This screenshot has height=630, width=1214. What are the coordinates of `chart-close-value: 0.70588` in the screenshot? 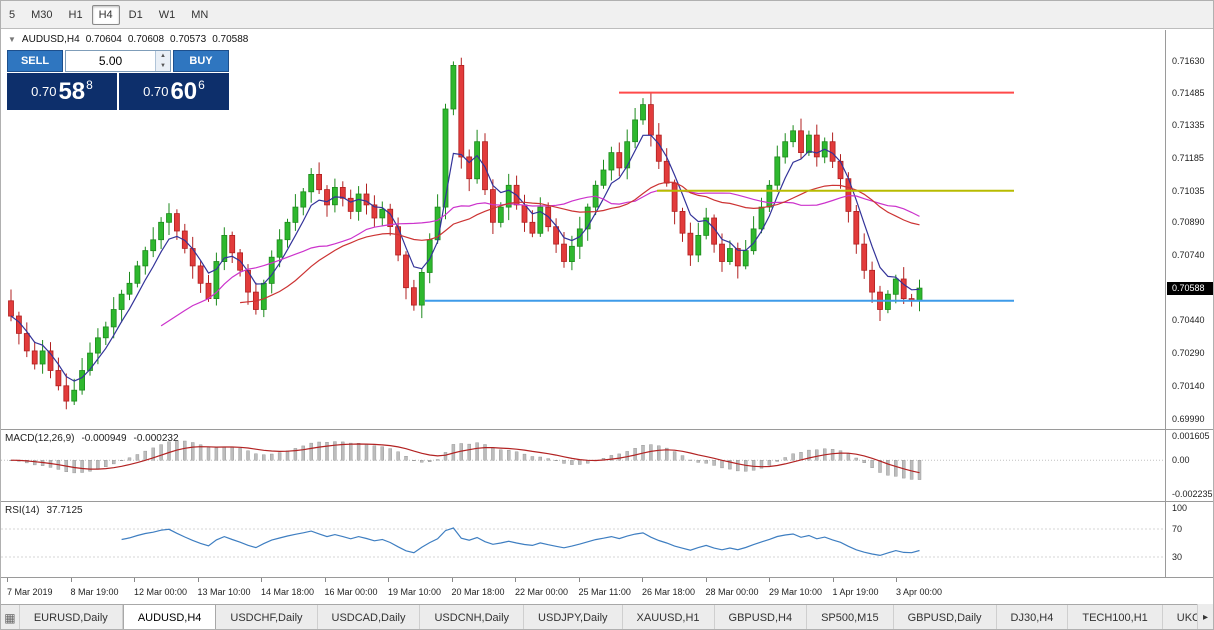 It's located at (230, 39).